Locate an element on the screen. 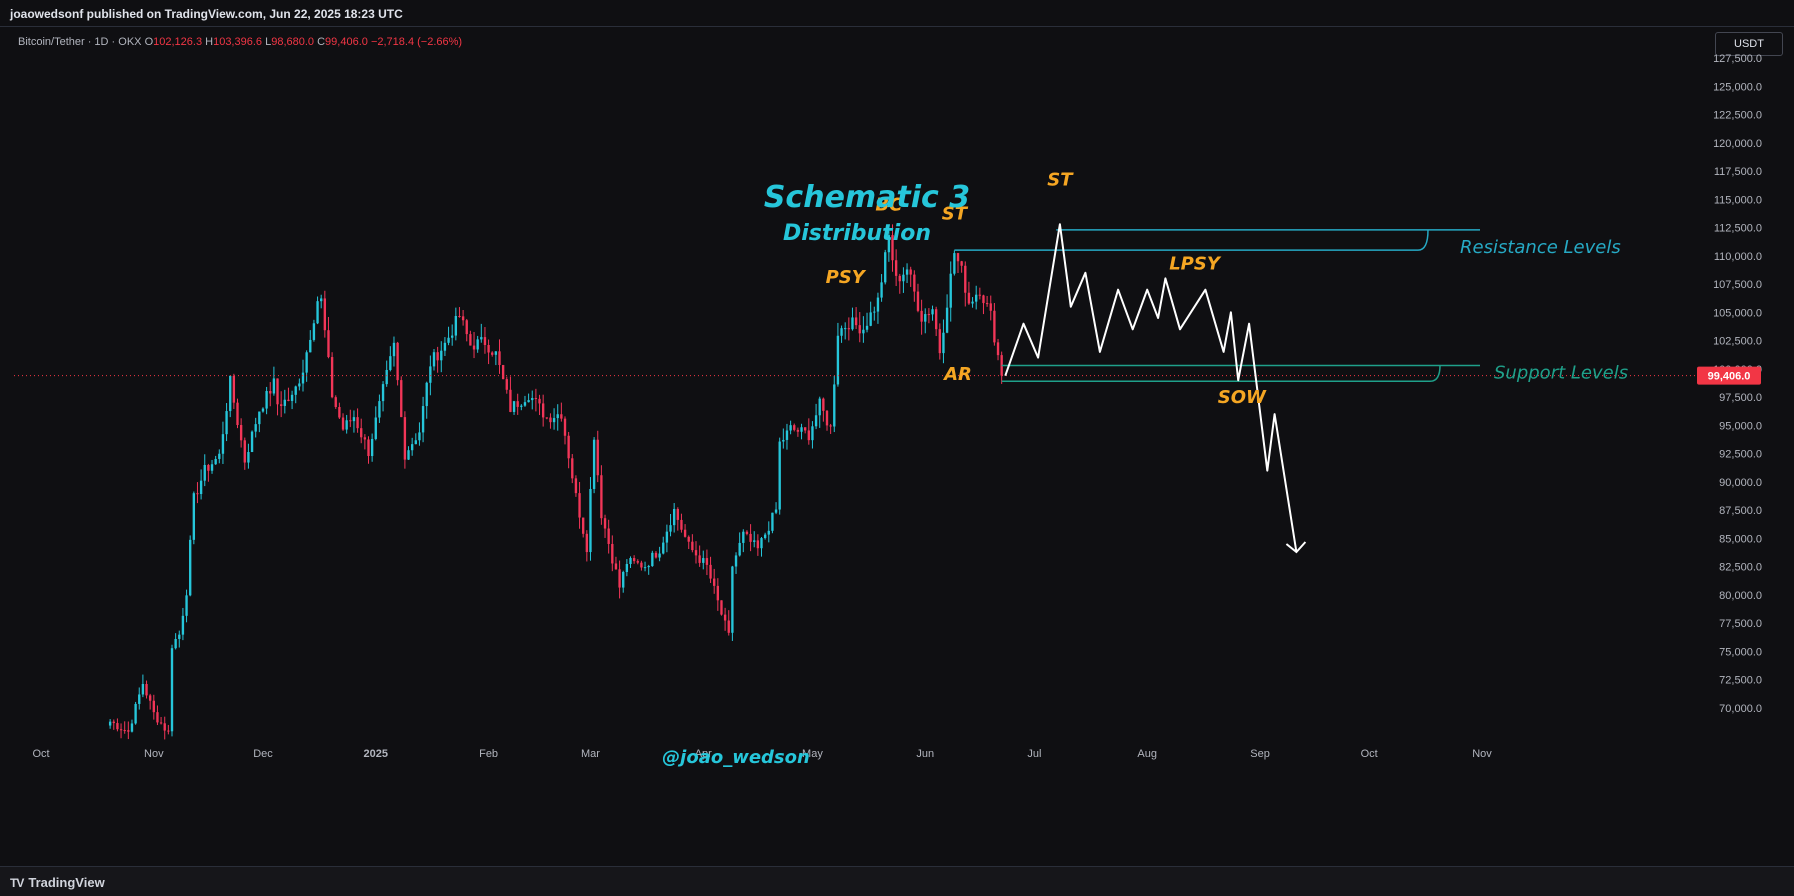 The image size is (1794, 896). price-axis-tick-label: 97,500.0 is located at coordinates (1740, 398).